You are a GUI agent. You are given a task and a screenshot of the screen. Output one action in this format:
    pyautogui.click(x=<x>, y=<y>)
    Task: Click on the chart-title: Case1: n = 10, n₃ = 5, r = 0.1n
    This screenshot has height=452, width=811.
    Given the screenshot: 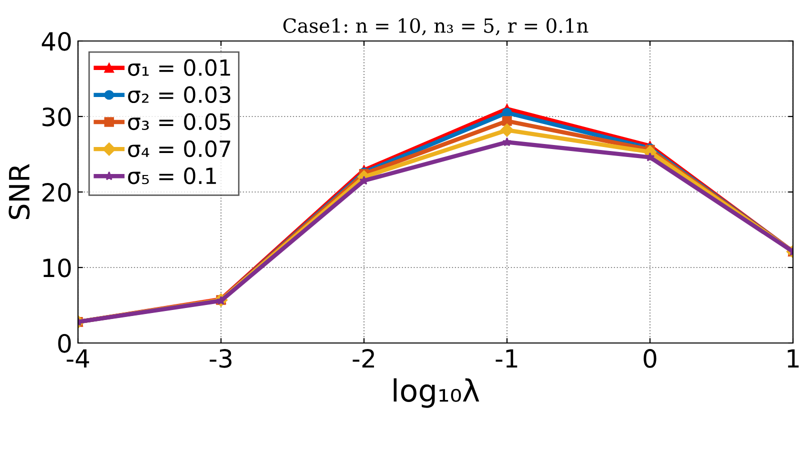 What is the action you would take?
    pyautogui.click(x=435, y=27)
    